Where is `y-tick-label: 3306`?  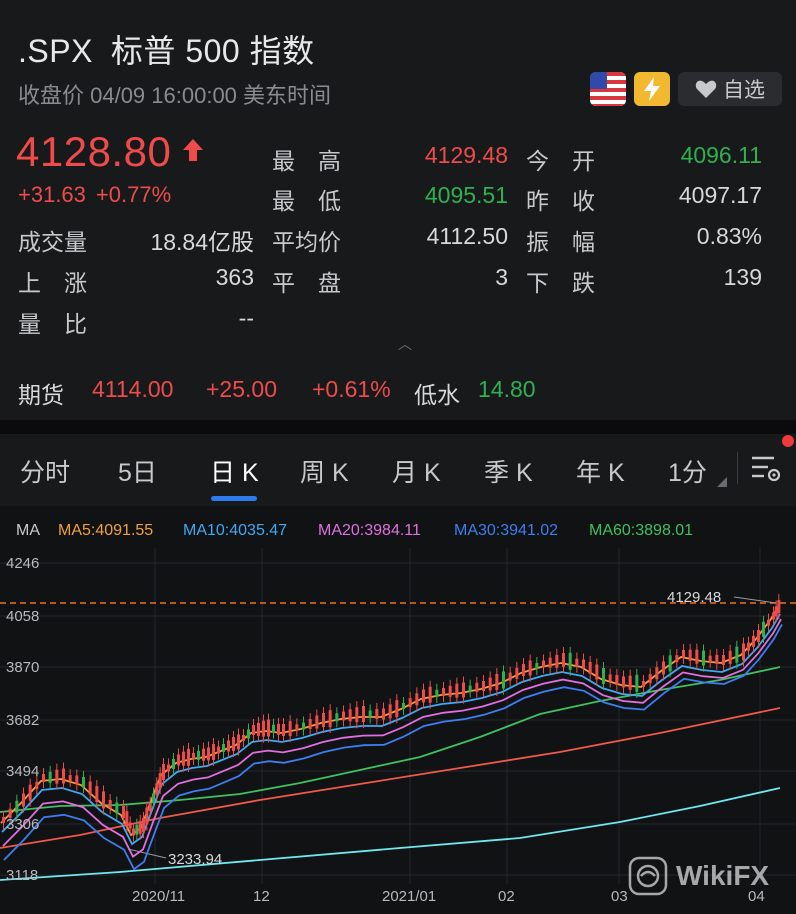 y-tick-label: 3306 is located at coordinates (23, 824).